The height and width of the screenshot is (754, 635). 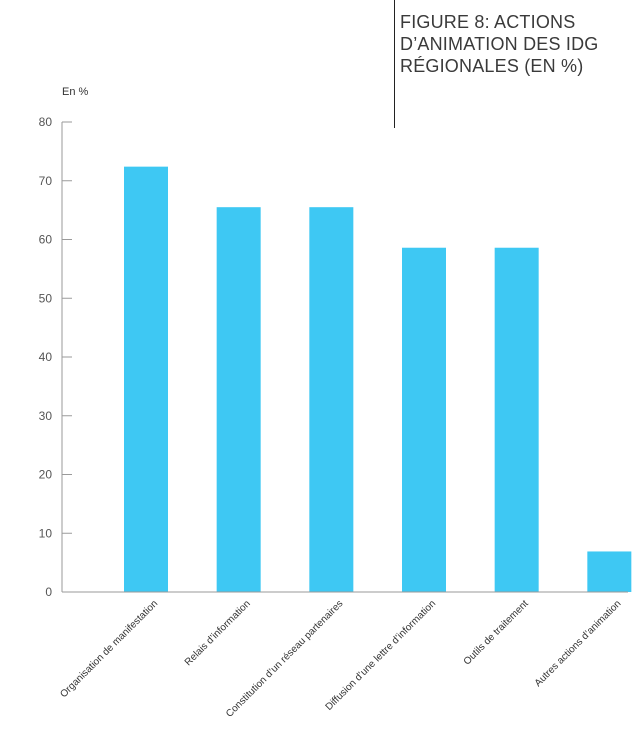 I want to click on y-tick-label: 10, so click(x=46, y=533).